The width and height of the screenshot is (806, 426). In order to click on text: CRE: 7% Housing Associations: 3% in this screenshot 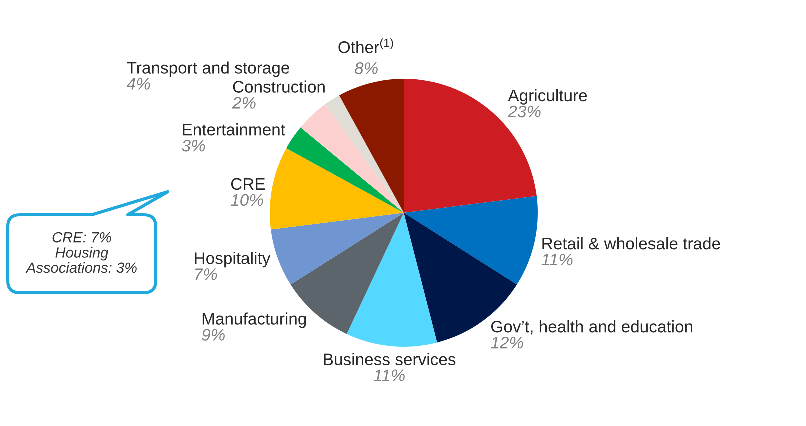, I will do `click(81, 253)`.